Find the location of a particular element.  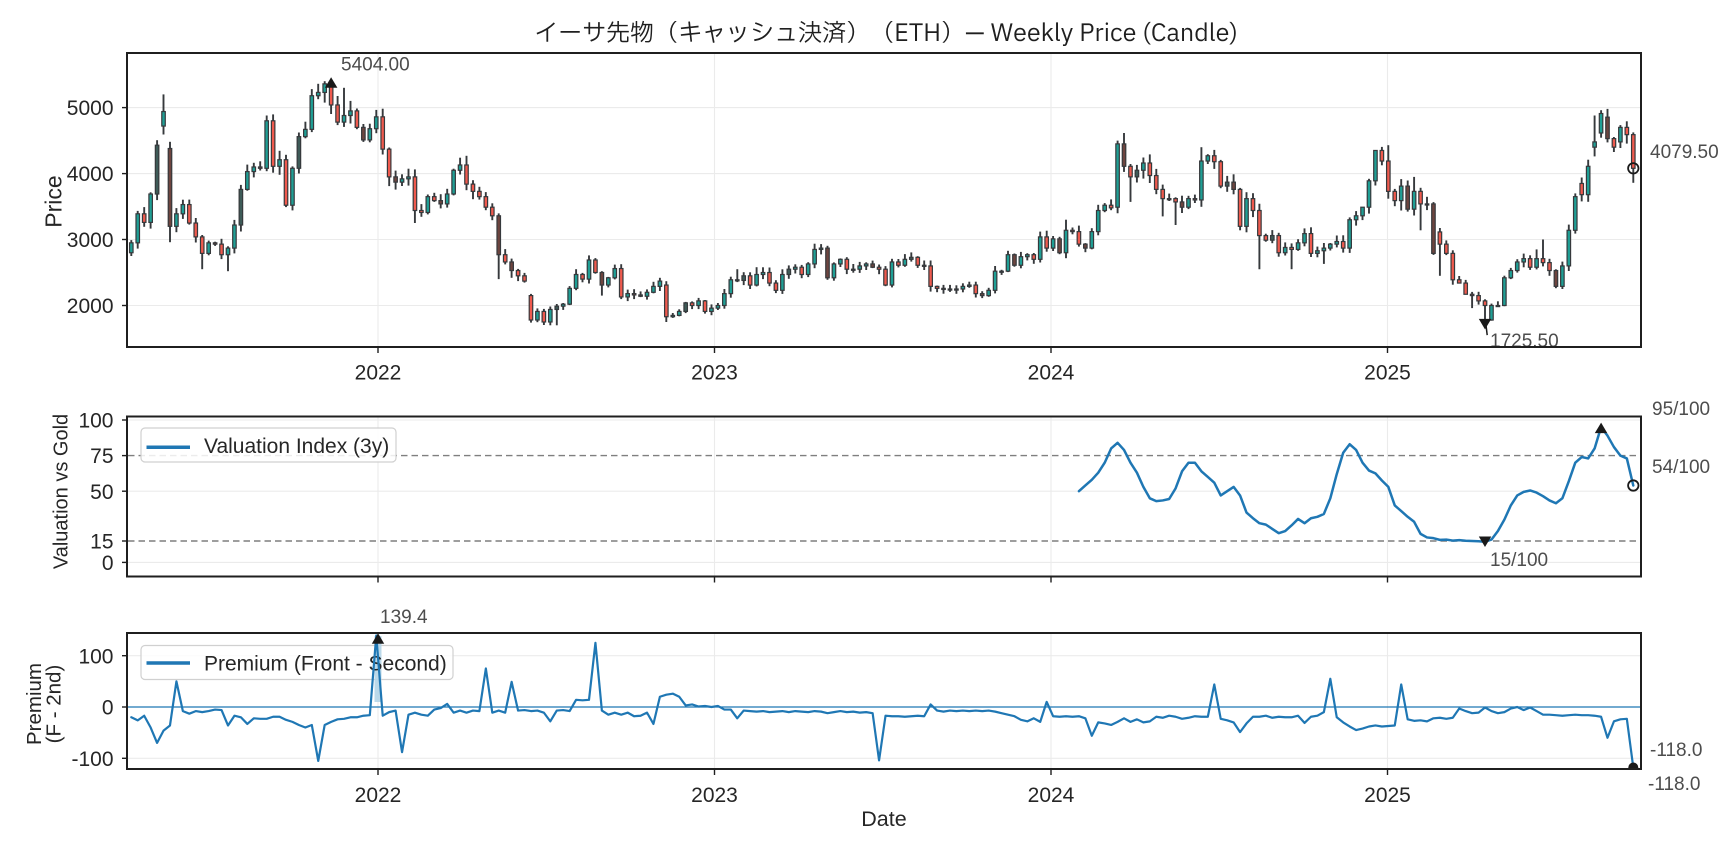

svg-text: 5404.00 is located at coordinates (375, 64).